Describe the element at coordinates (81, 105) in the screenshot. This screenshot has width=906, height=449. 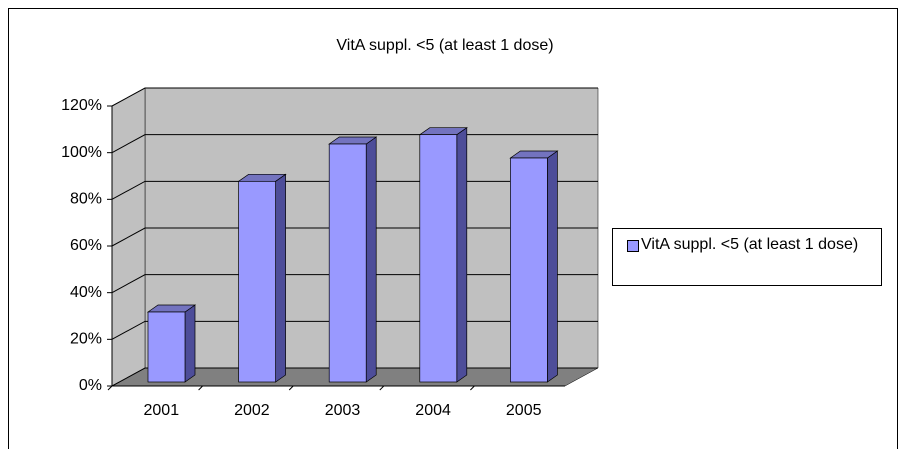
I see `y-tick-label: 120%` at that location.